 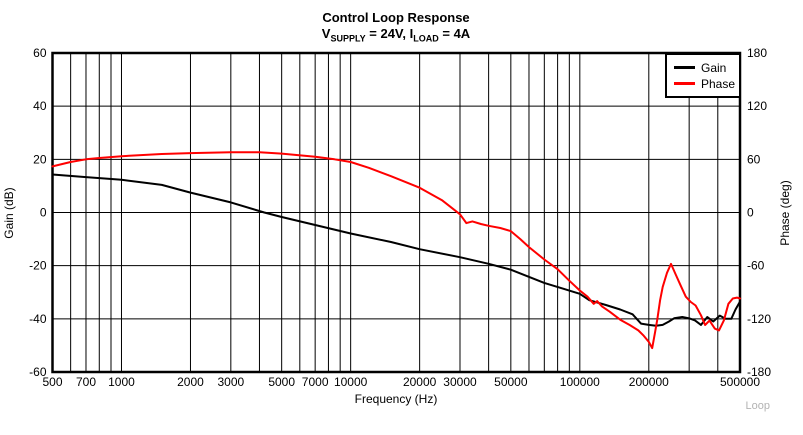 What do you see at coordinates (426, 38) in the screenshot?
I see `subtitle-i-sub: LOAD` at bounding box center [426, 38].